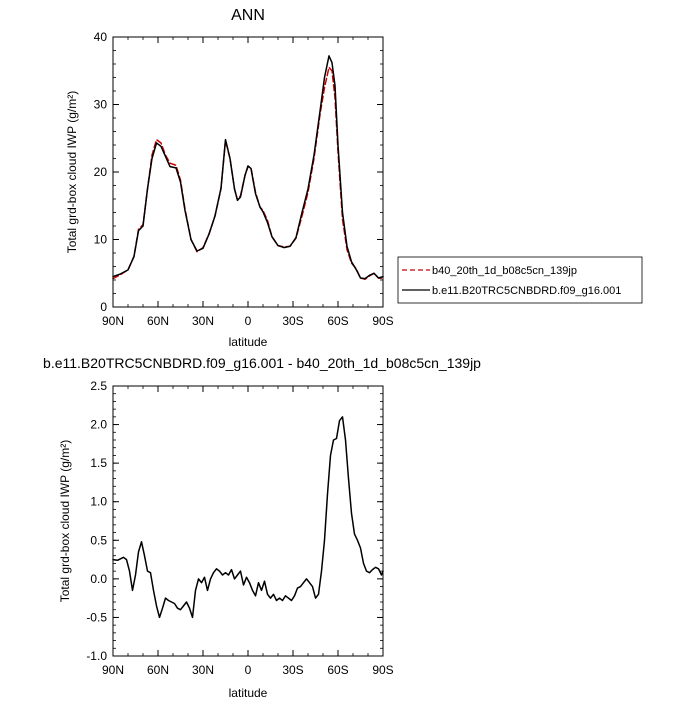  What do you see at coordinates (382, 321) in the screenshot?
I see `top-x-tick-label: 90S` at bounding box center [382, 321].